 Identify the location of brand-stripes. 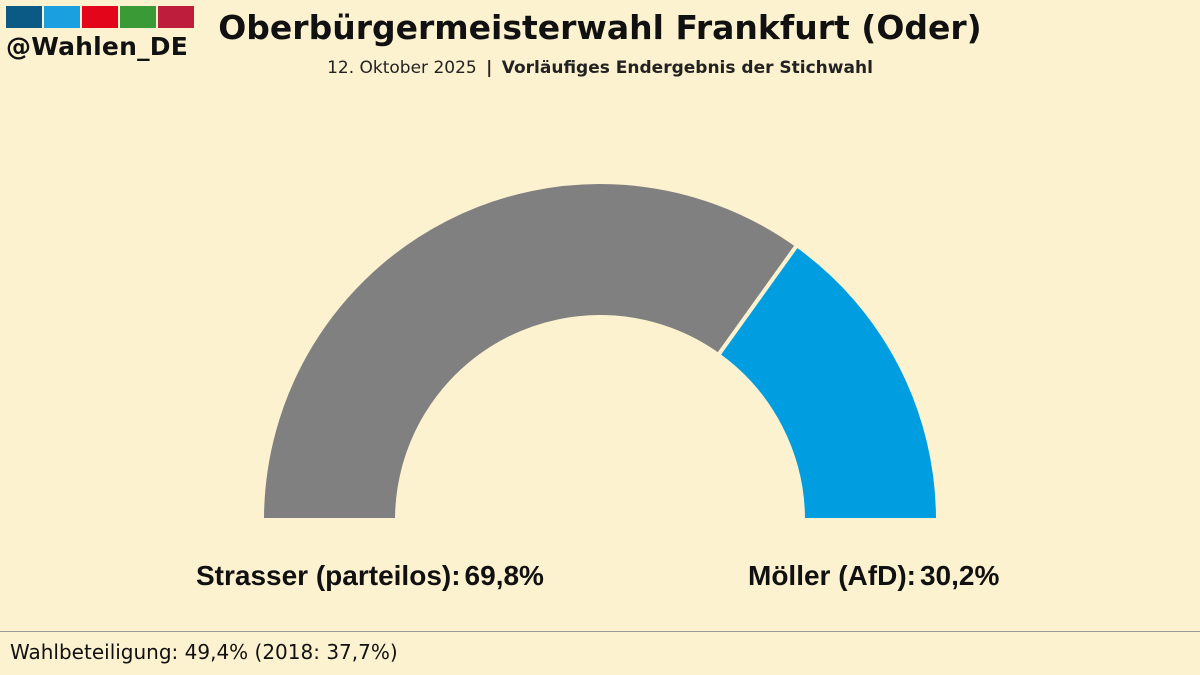
(101, 17).